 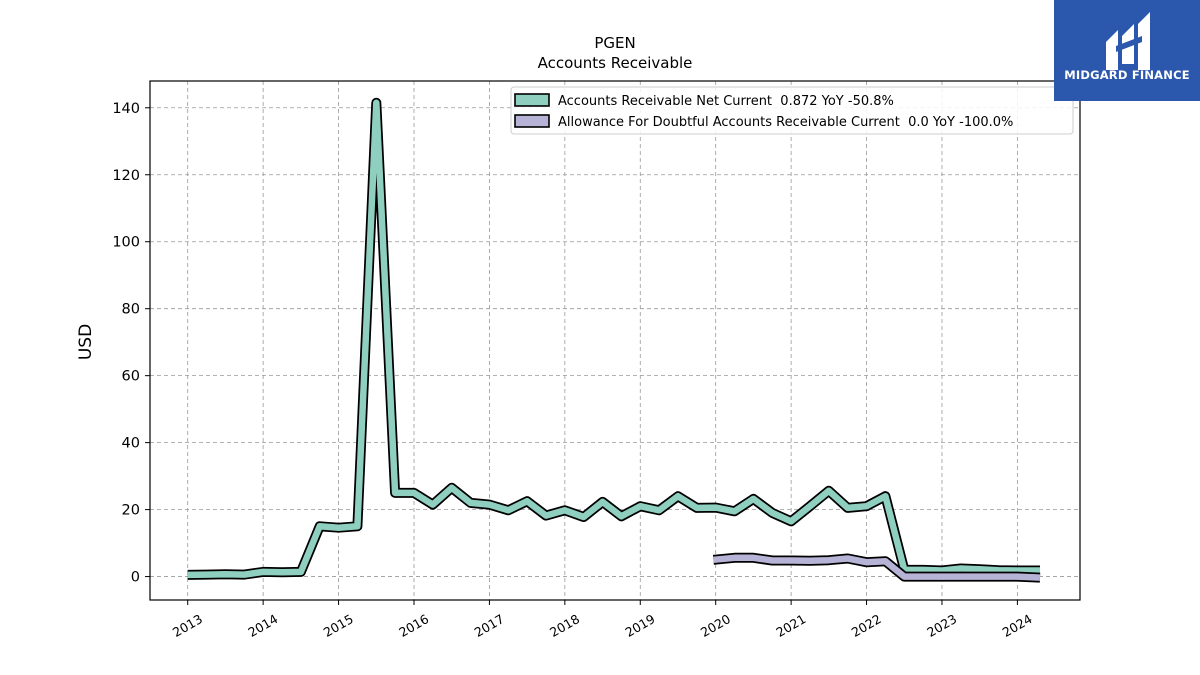 I want to click on chart-title: PGEN, so click(x=614, y=43).